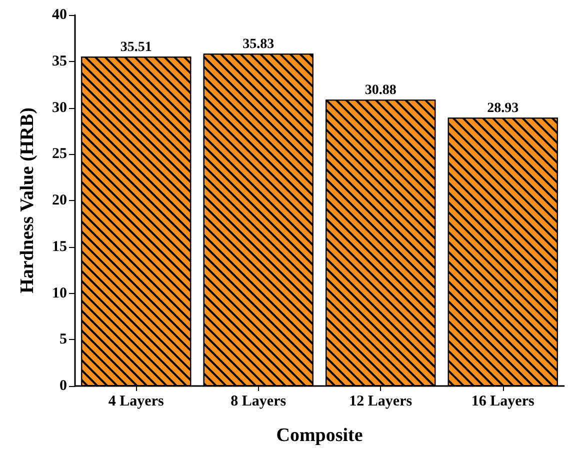  Describe the element at coordinates (136, 402) in the screenshot. I see `x-tick-label: 4 Layers` at that location.